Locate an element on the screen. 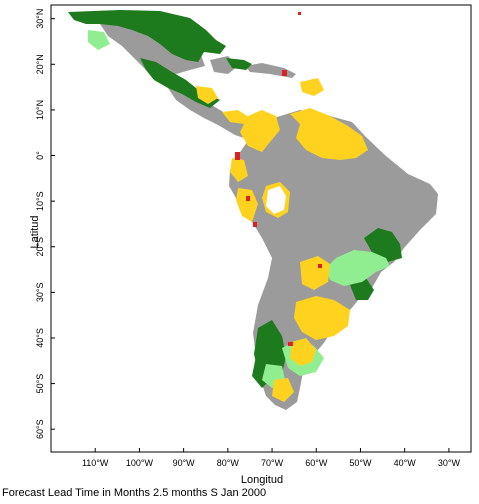 The image size is (479, 504). paraguay-yellow is located at coordinates (315, 273).